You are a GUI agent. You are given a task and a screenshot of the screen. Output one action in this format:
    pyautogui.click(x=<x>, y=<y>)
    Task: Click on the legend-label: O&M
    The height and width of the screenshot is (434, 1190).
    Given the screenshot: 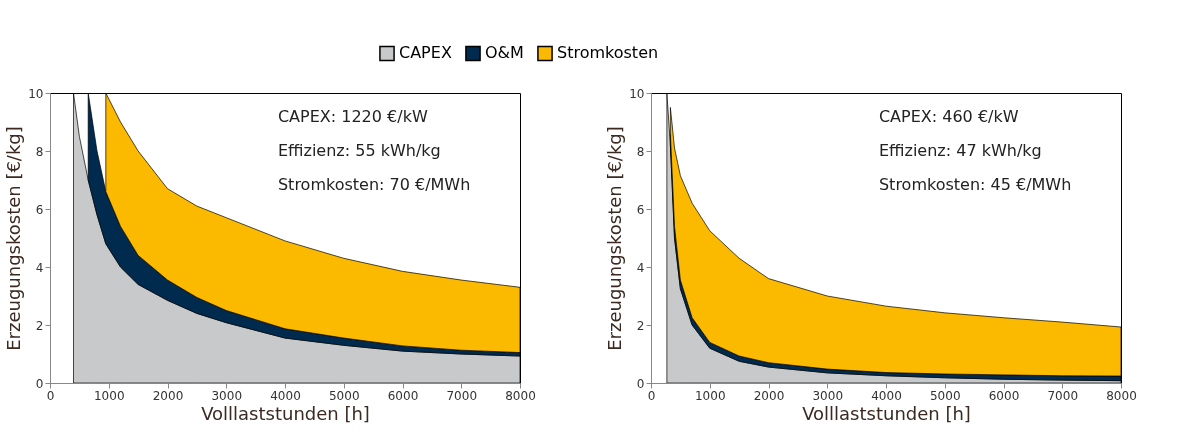 What is the action you would take?
    pyautogui.click(x=504, y=53)
    